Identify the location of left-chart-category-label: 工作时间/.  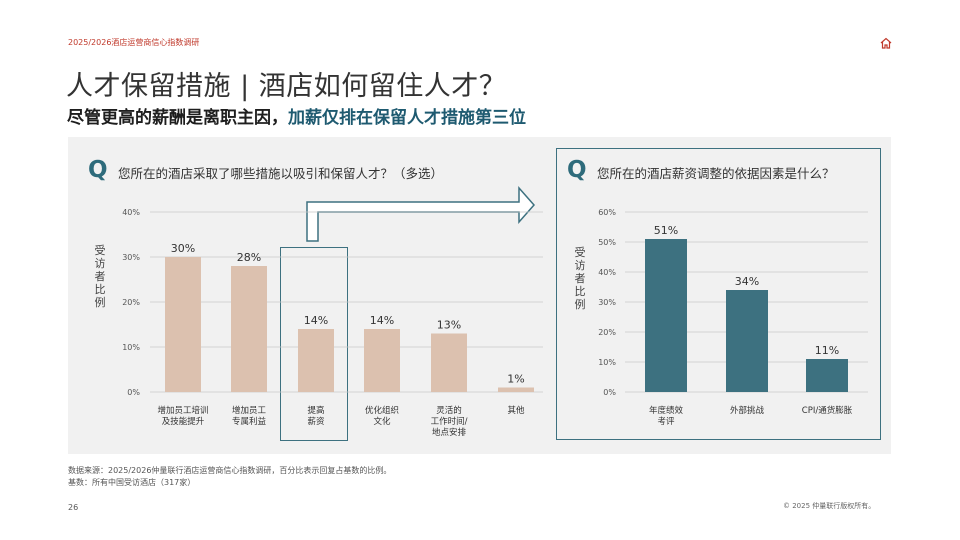
(449, 421).